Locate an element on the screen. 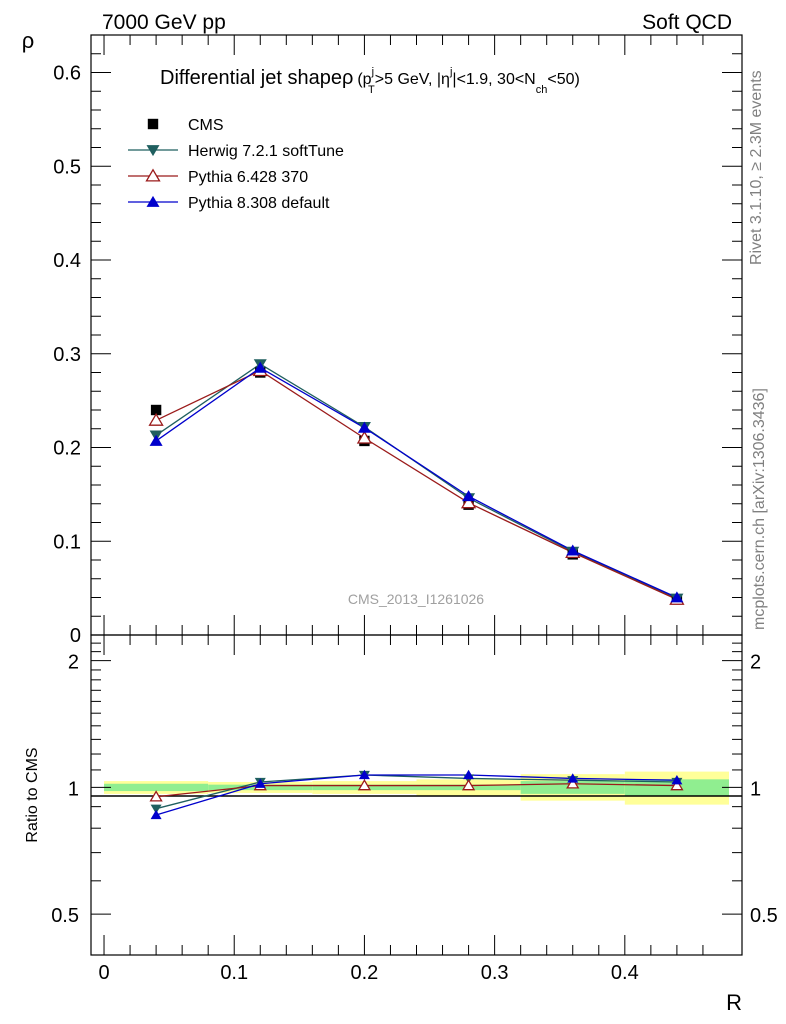 The image size is (786, 1024). xlabel: R is located at coordinates (734, 1002).